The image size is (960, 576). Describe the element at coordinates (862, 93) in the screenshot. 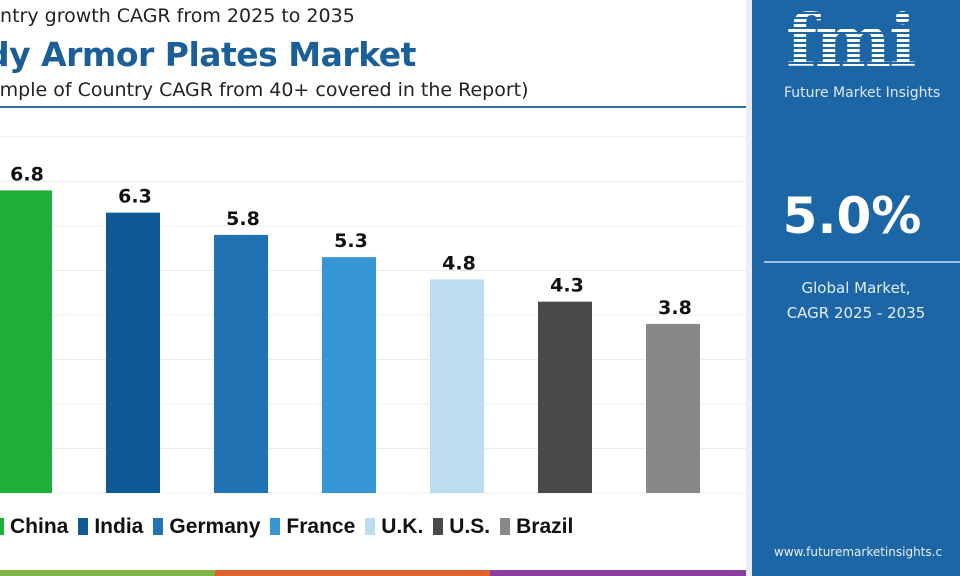

I see `brand-name: Future Market Insights` at that location.